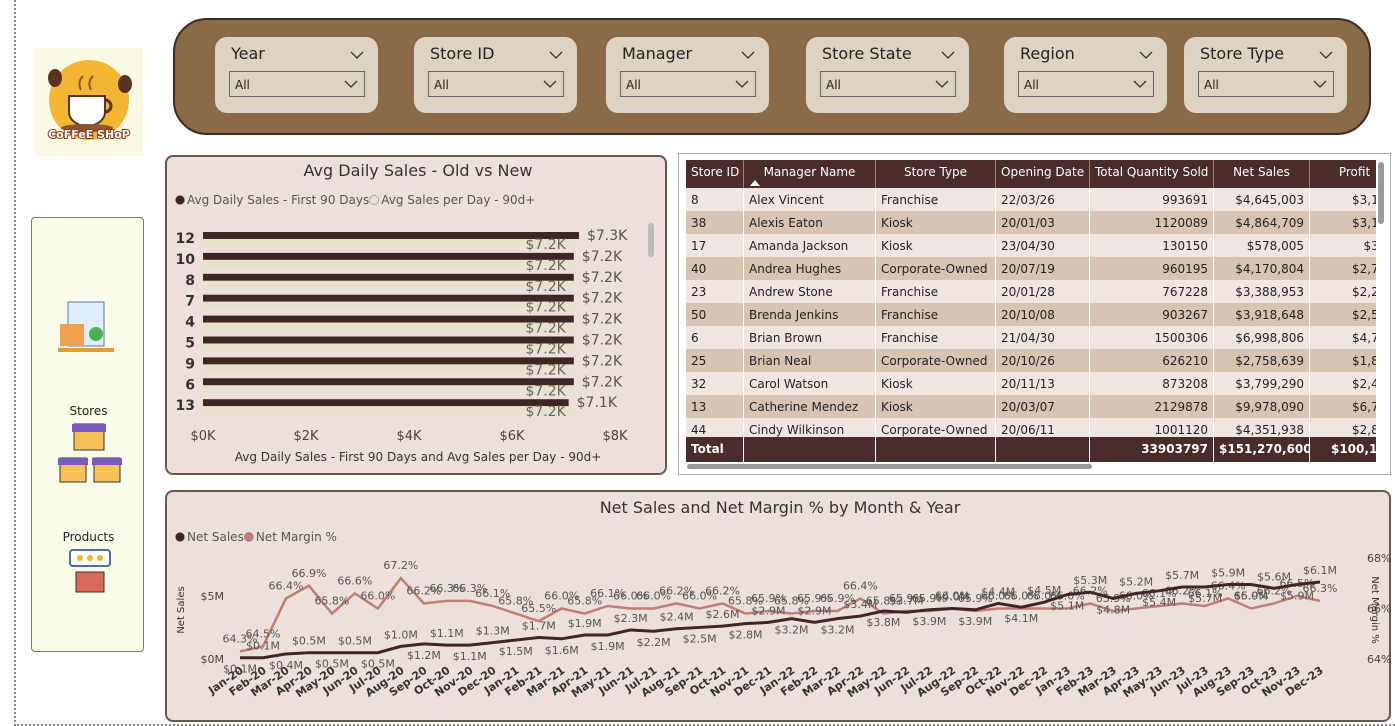 The width and height of the screenshot is (1395, 726). I want to click on data-label: $1.0M, so click(401, 634).